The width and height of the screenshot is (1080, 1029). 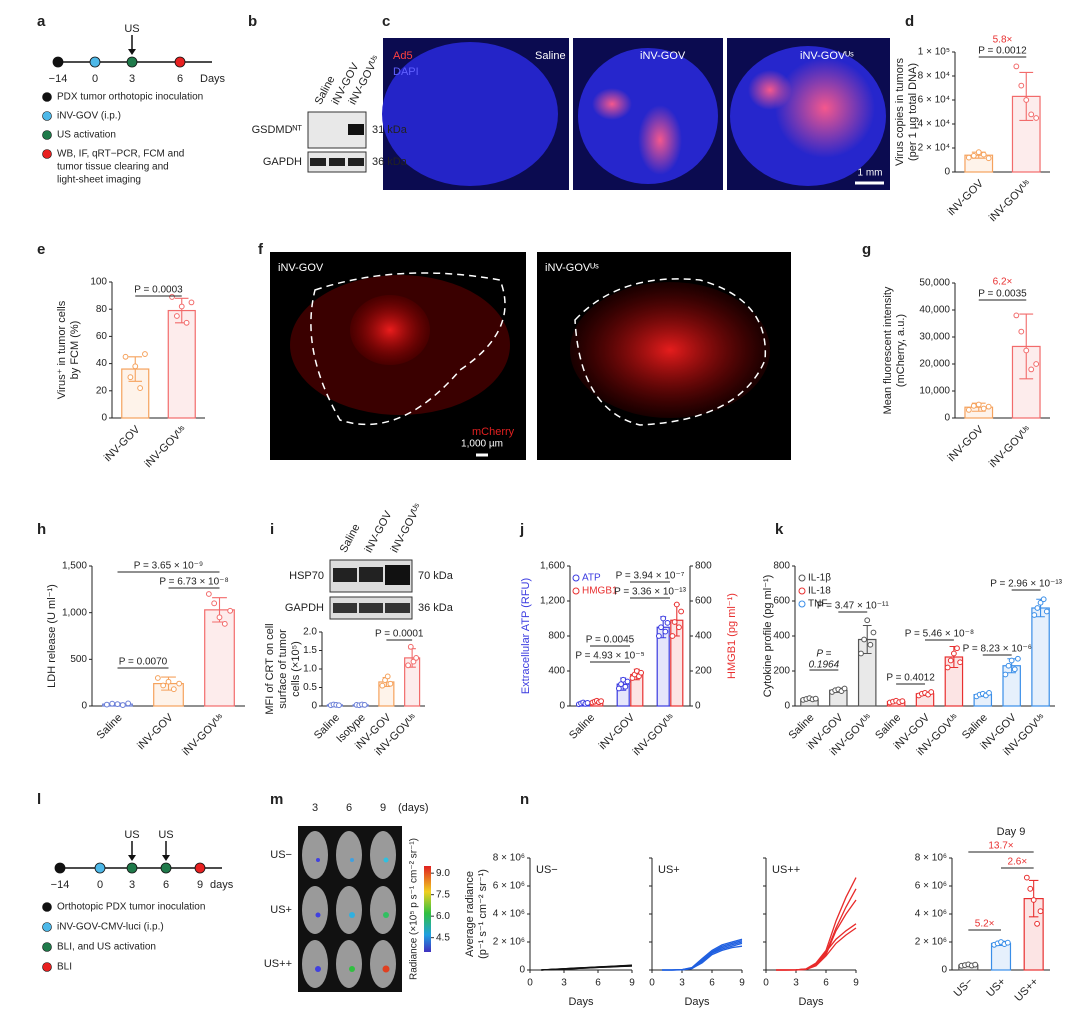 I want to click on y-tick-label: 4 × 10⁴, so click(x=934, y=124).